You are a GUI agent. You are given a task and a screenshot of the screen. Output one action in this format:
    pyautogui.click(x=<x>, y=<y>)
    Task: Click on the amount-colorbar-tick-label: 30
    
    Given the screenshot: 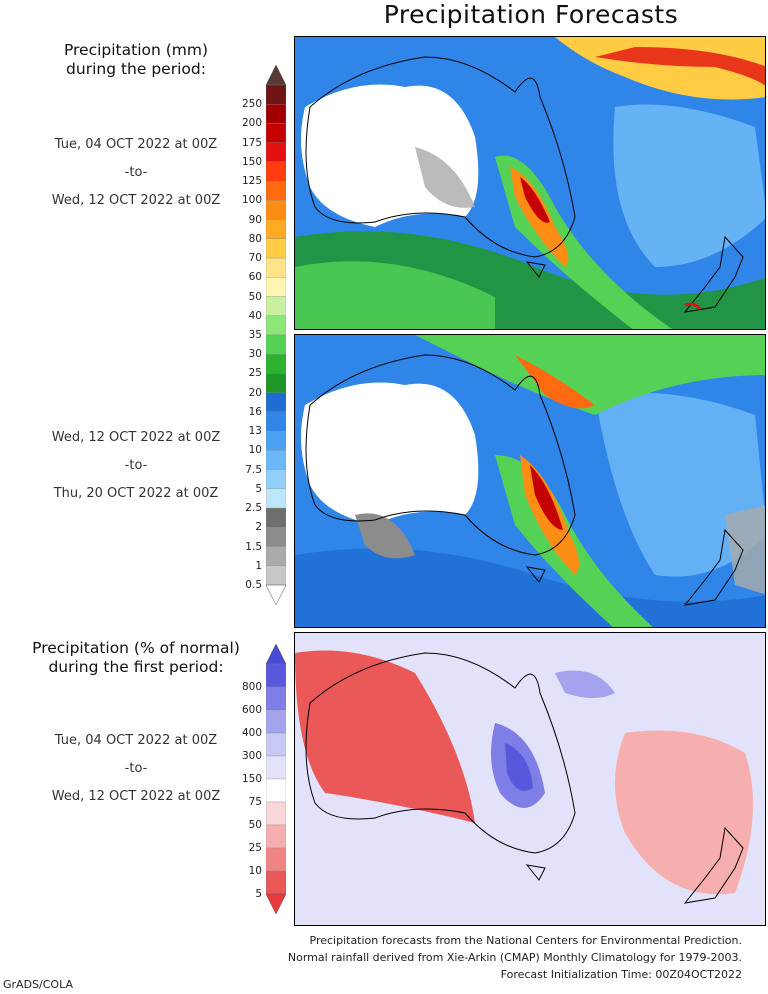 What is the action you would take?
    pyautogui.click(x=255, y=354)
    